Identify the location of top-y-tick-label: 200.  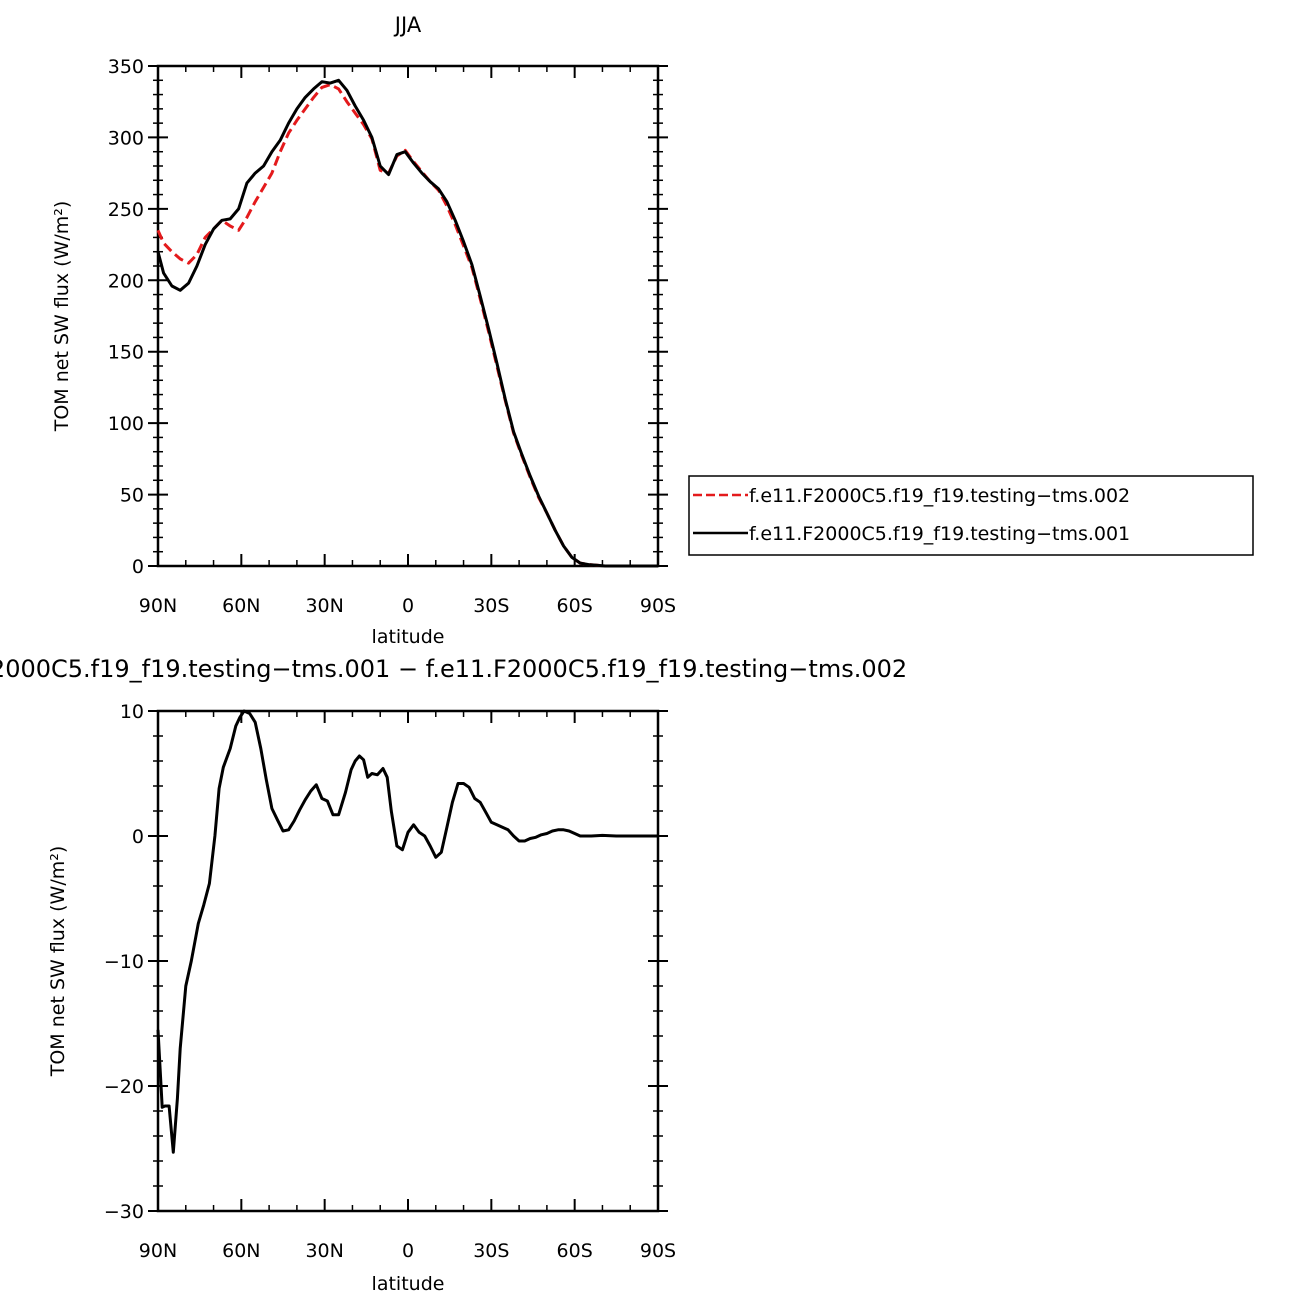
(126, 281).